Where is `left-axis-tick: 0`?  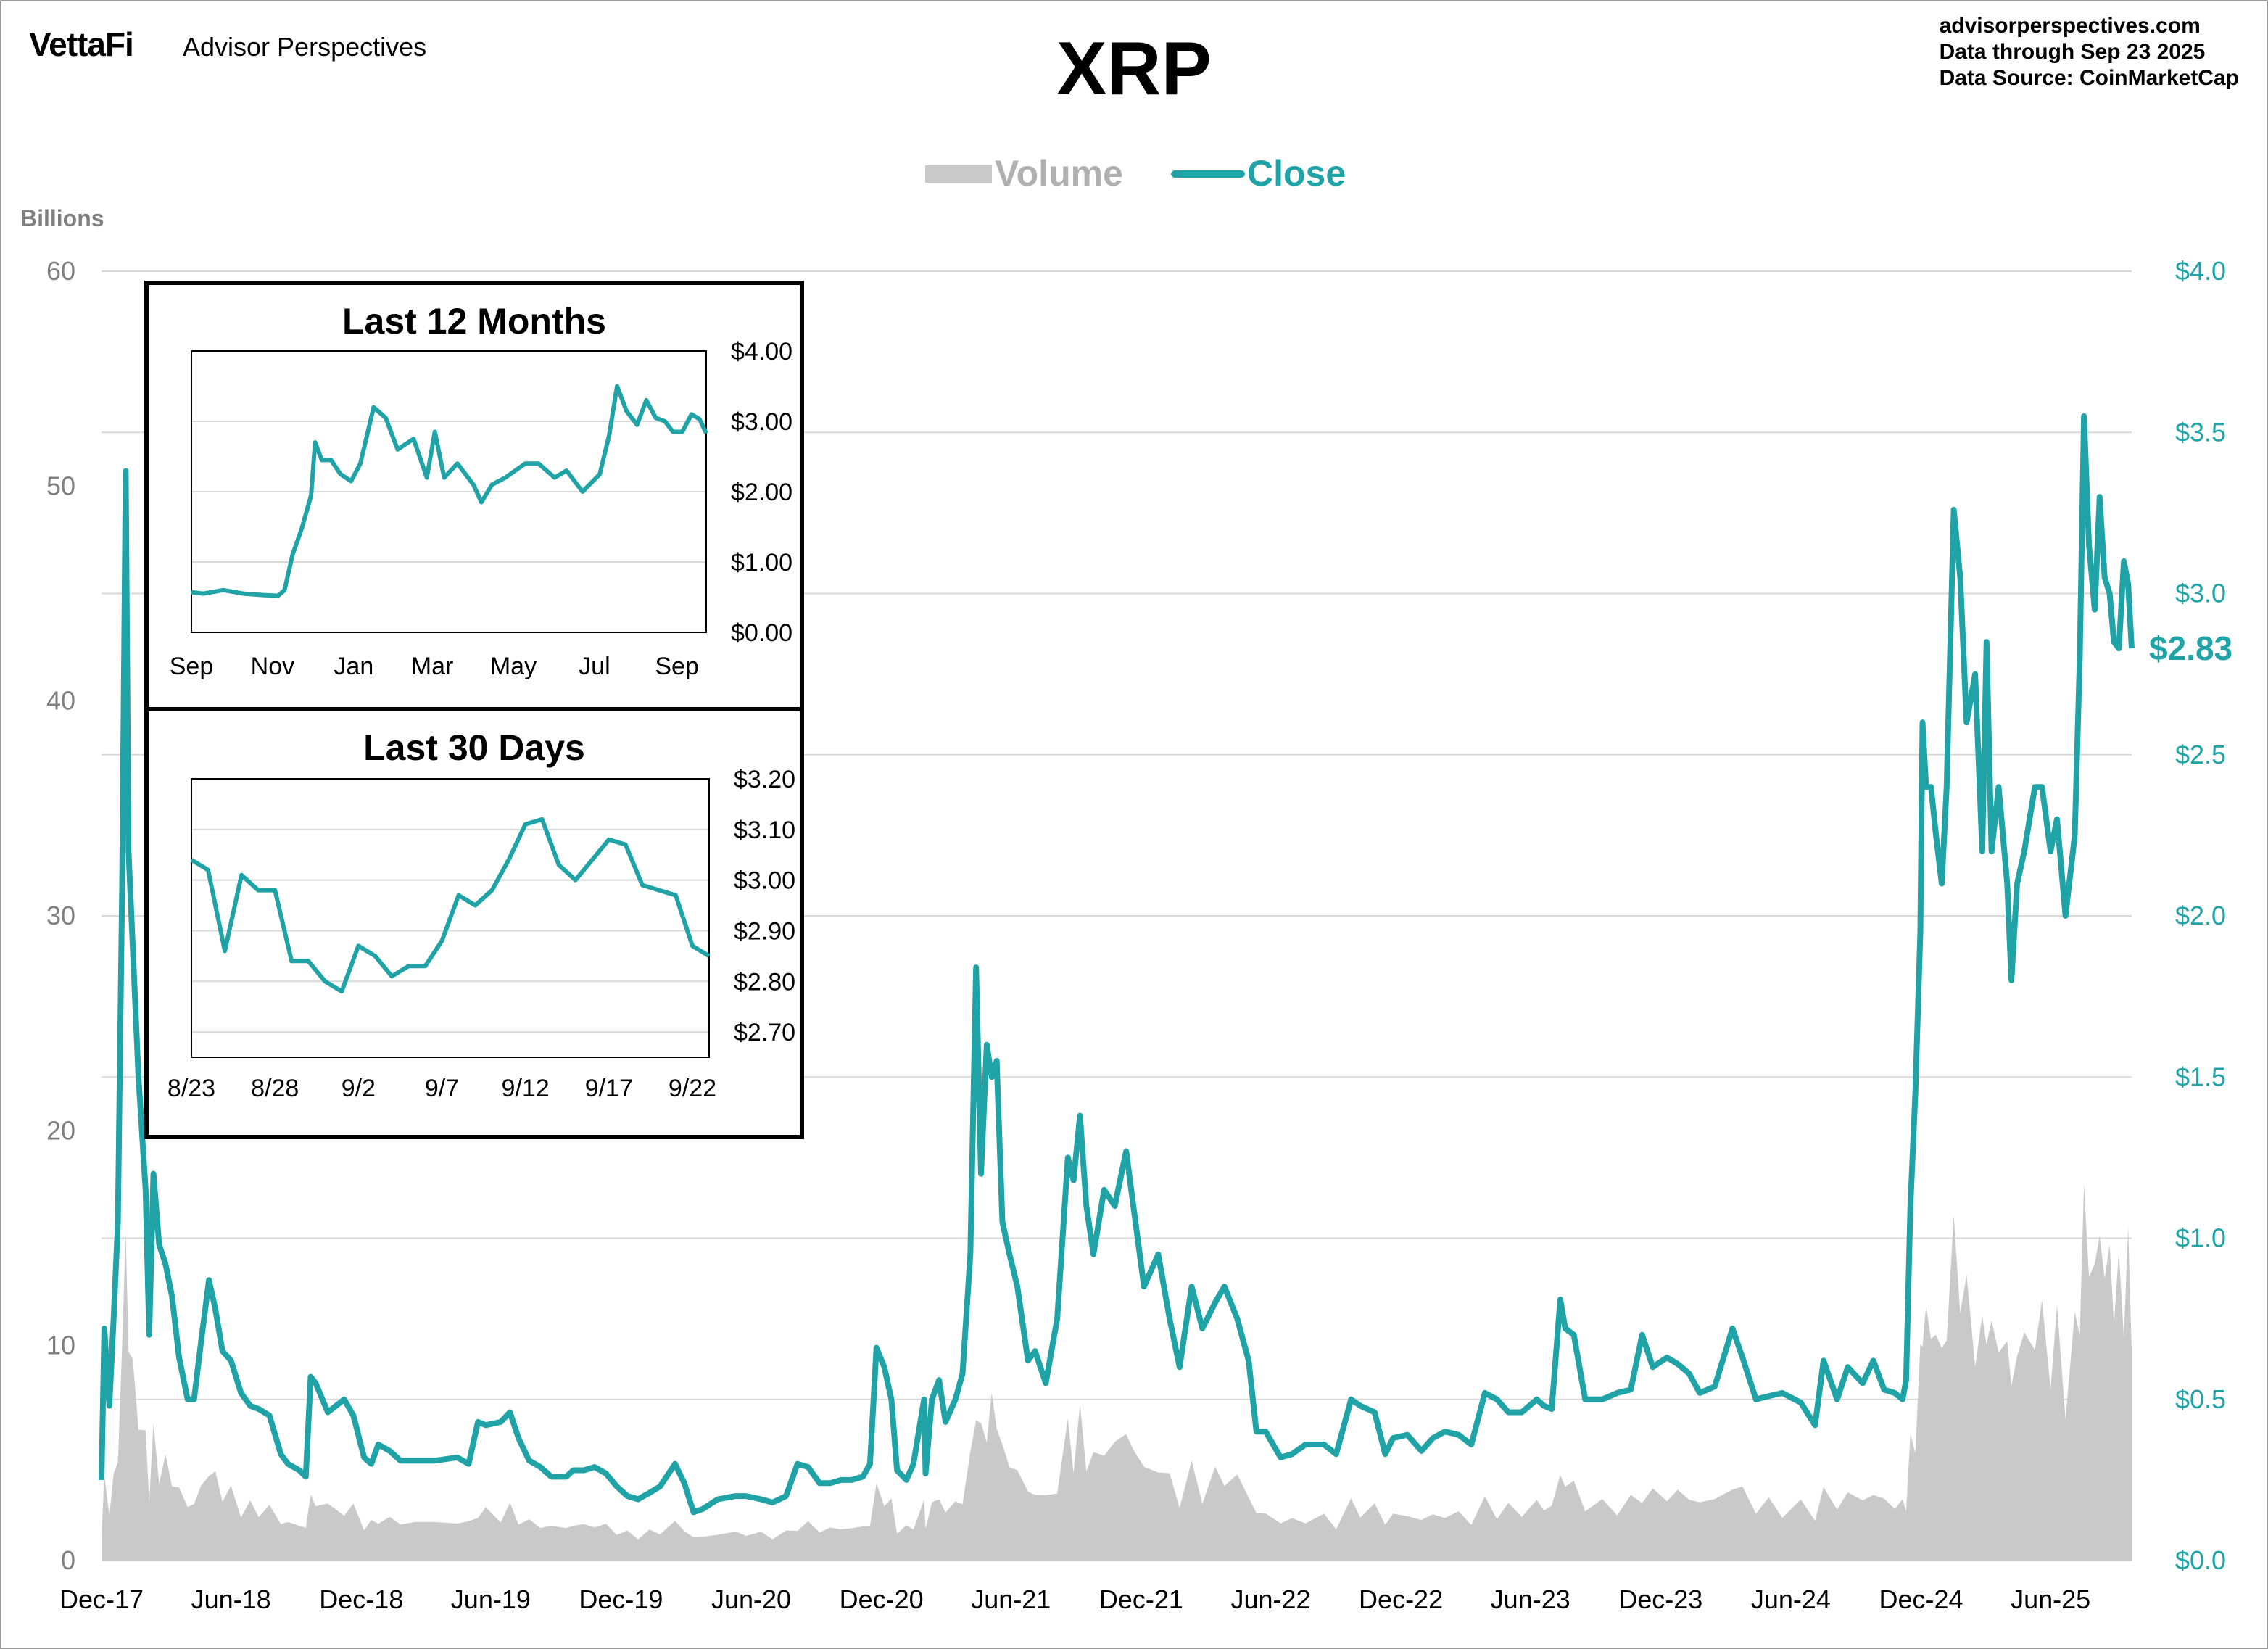 left-axis-tick: 0 is located at coordinates (68, 1560).